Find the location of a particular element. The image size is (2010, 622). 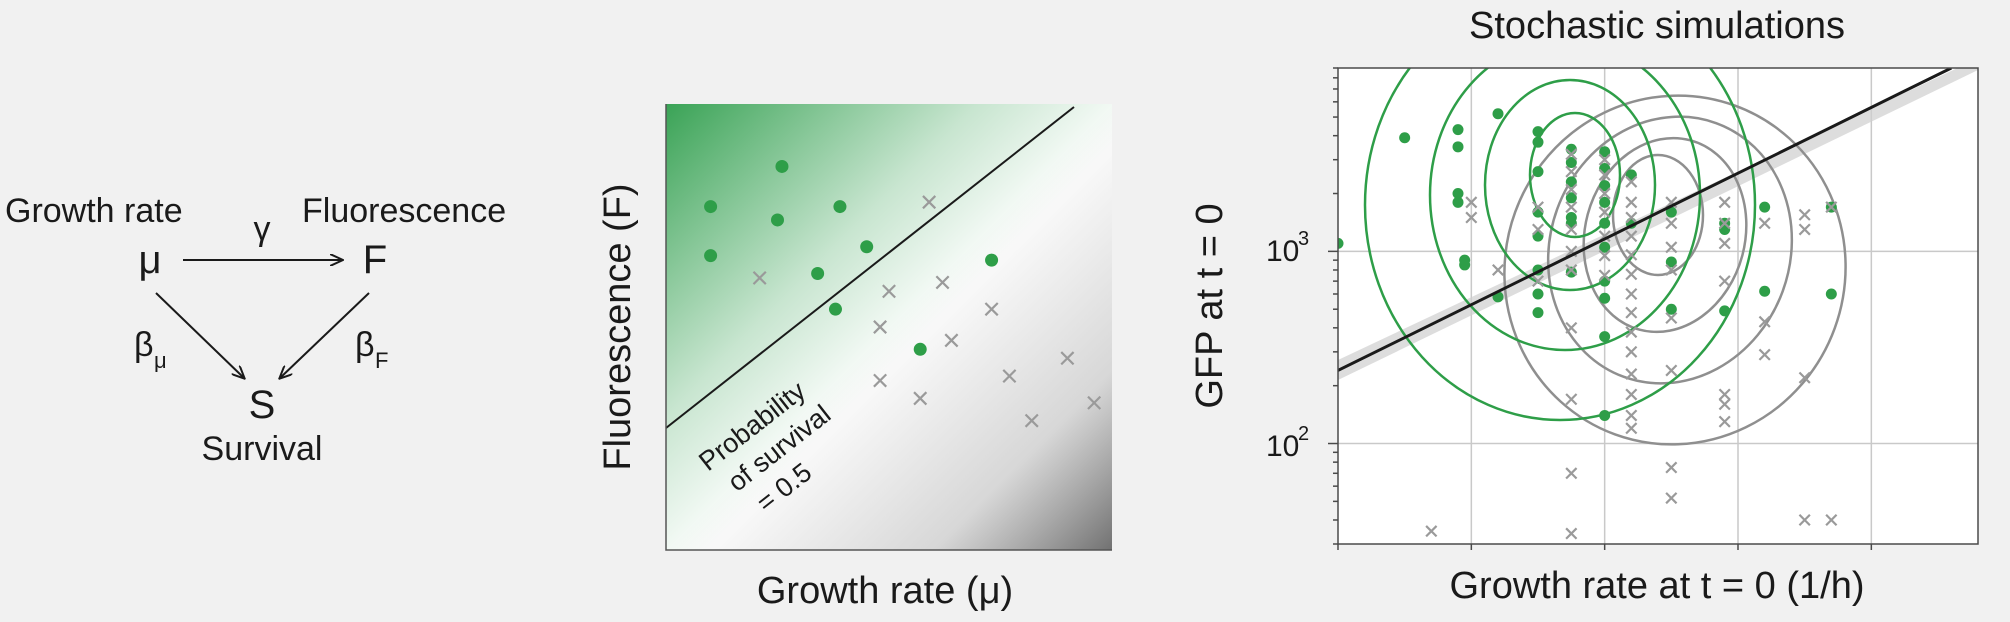

mu-node: μ is located at coordinates (149, 260).